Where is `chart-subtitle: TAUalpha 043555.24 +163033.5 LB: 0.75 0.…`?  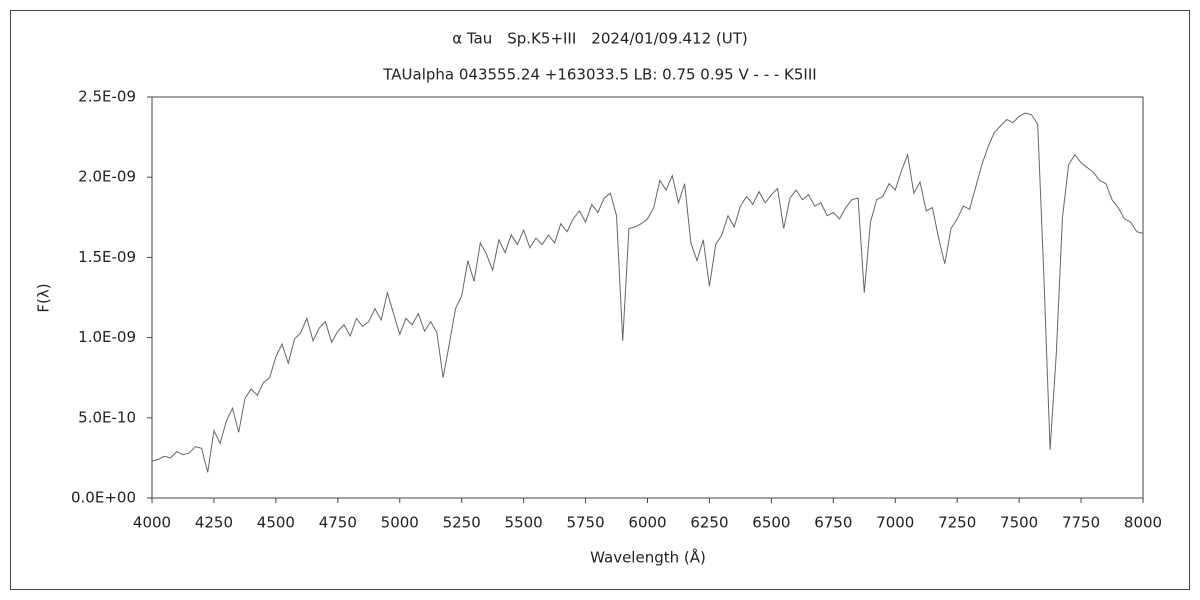
chart-subtitle: TAUalpha 043555.24 +163033.5 LB: 0.75 0.… is located at coordinates (599, 75).